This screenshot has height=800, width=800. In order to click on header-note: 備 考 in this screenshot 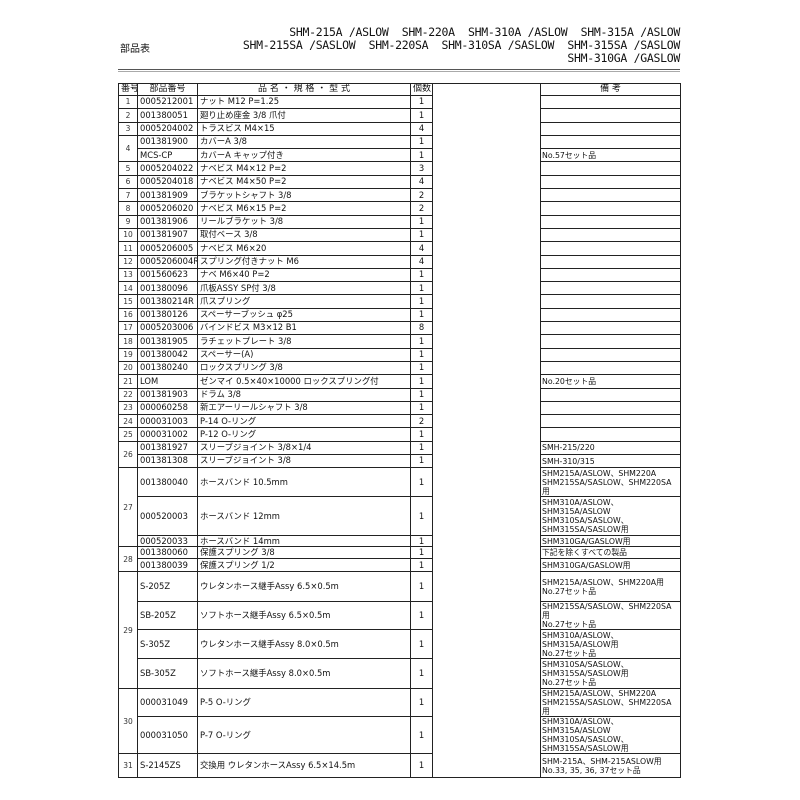, I will do `click(610, 89)`.